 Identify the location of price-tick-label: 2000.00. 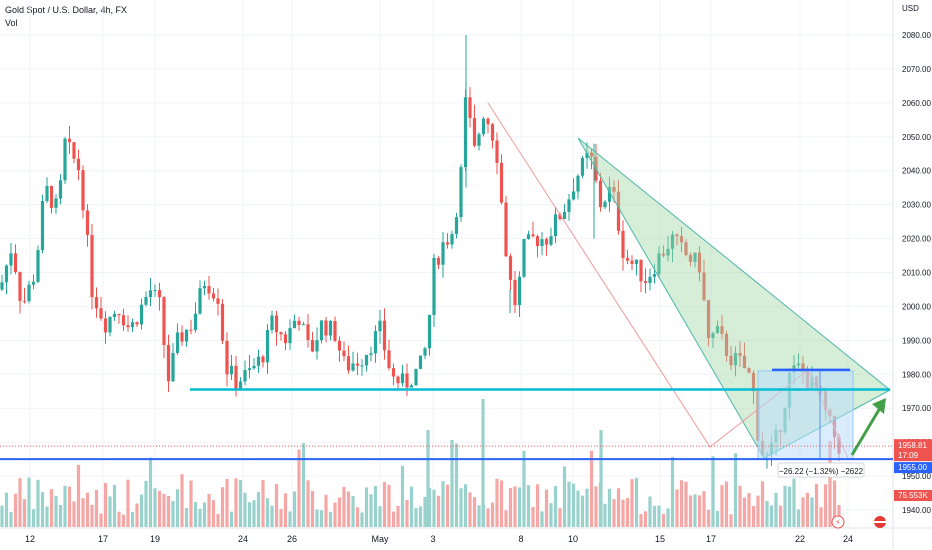
(916, 306).